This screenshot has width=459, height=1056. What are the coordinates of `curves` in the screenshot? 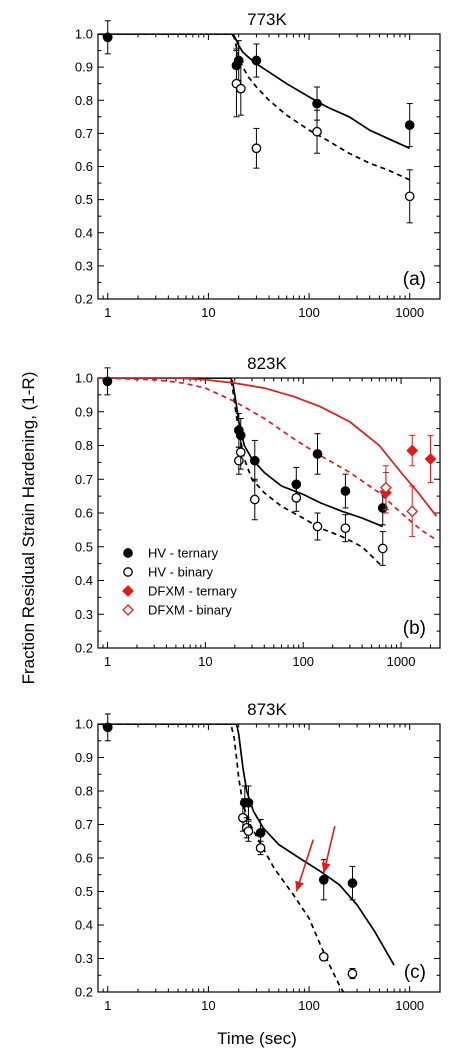 It's located at (254, 107).